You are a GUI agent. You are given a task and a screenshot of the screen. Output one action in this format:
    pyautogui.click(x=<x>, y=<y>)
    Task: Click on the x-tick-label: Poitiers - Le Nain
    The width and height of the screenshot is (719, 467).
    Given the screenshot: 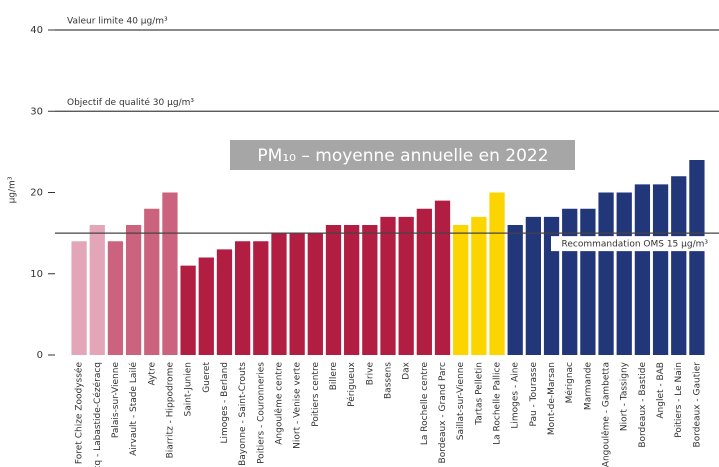 What is the action you would take?
    pyautogui.click(x=679, y=400)
    